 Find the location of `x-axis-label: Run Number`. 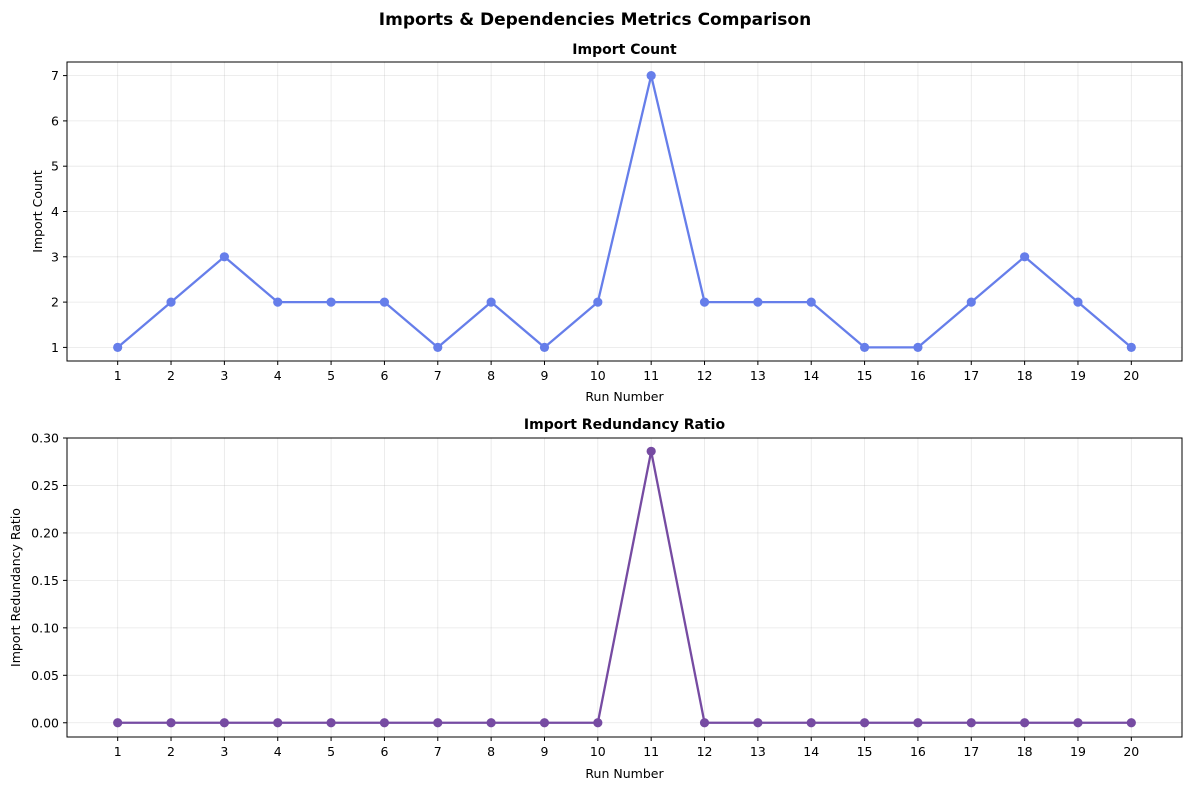

x-axis-label: Run Number is located at coordinates (624, 396).